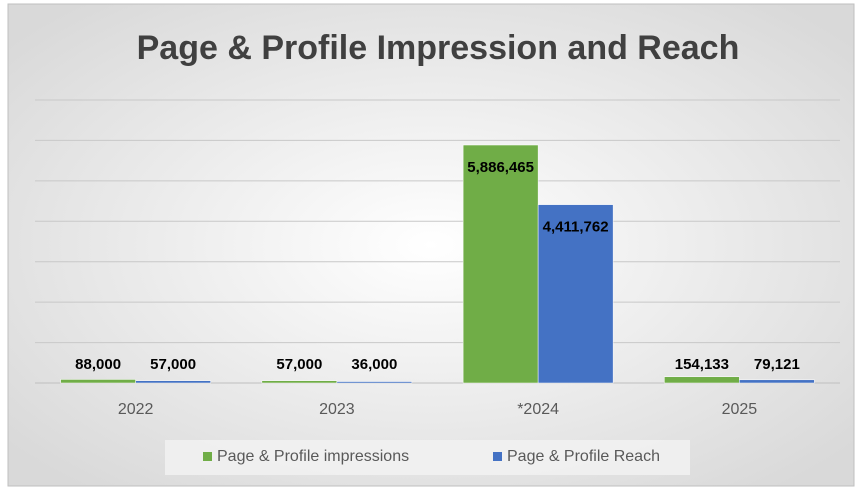 Image resolution: width=856 pixels, height=489 pixels. Describe the element at coordinates (136, 409) in the screenshot. I see `x-tick-label: 2022` at that location.